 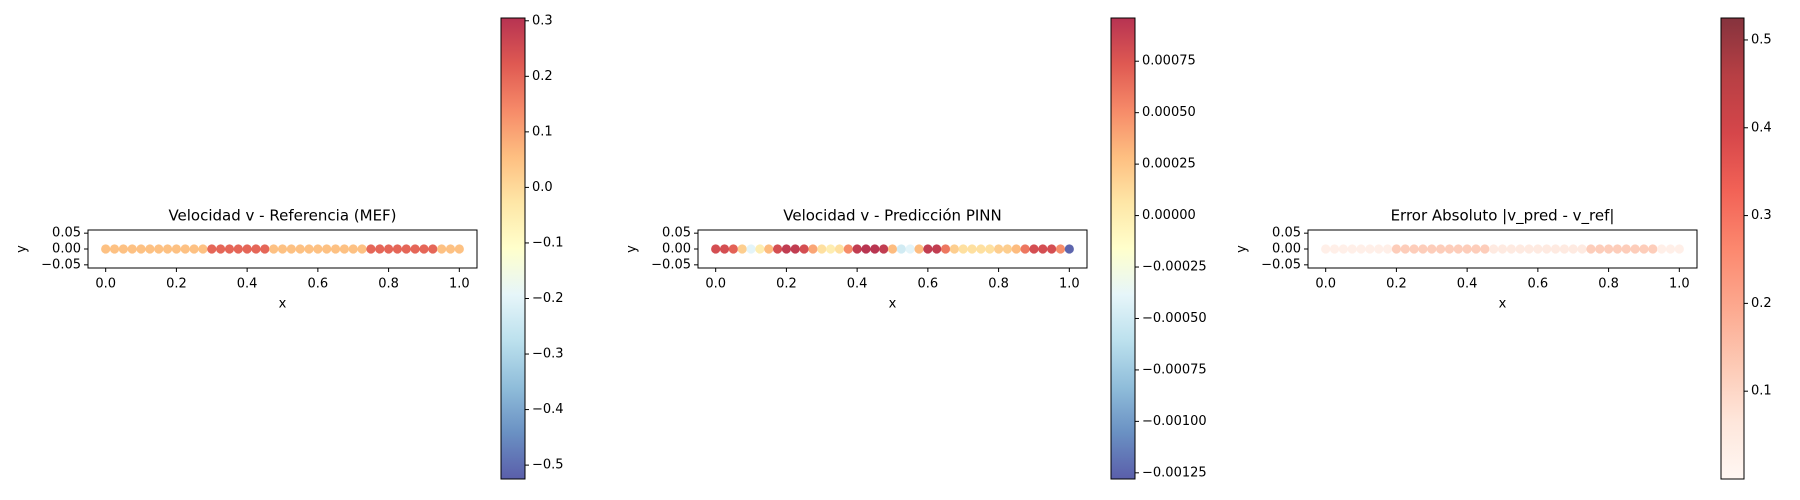 I want to click on y-axis-label: y, so click(x=1242, y=249).